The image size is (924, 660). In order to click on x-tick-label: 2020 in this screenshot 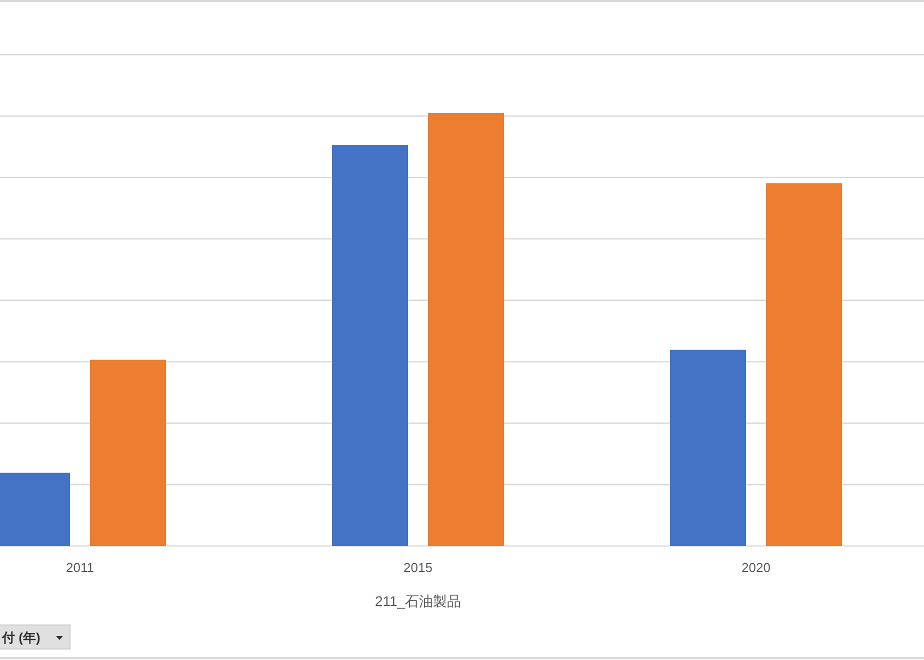, I will do `click(756, 567)`.